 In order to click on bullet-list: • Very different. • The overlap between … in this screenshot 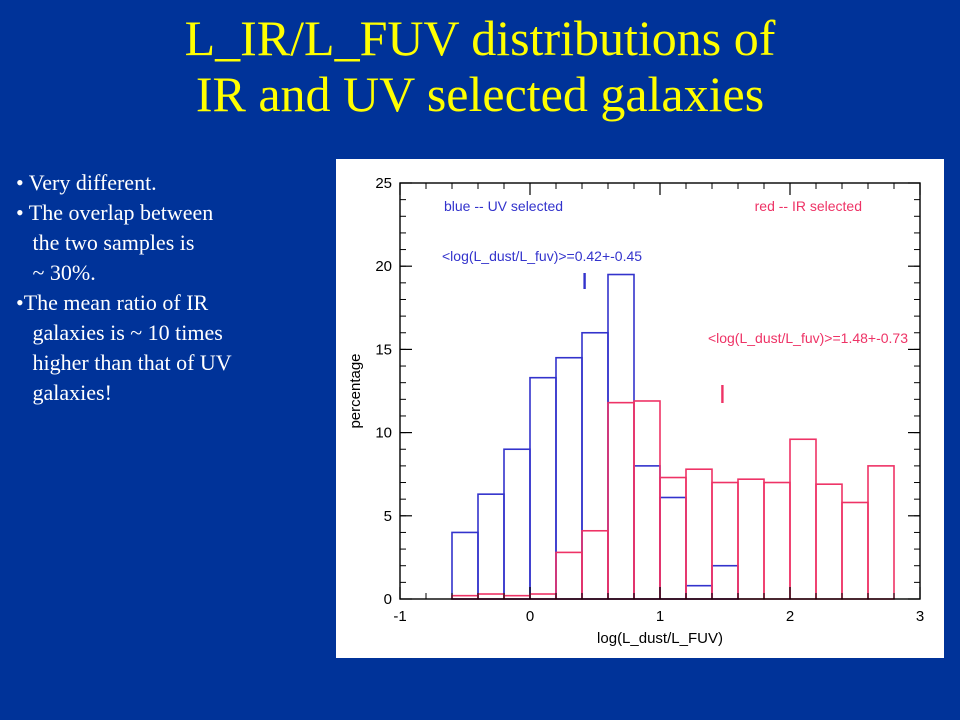, I will do `click(176, 288)`.